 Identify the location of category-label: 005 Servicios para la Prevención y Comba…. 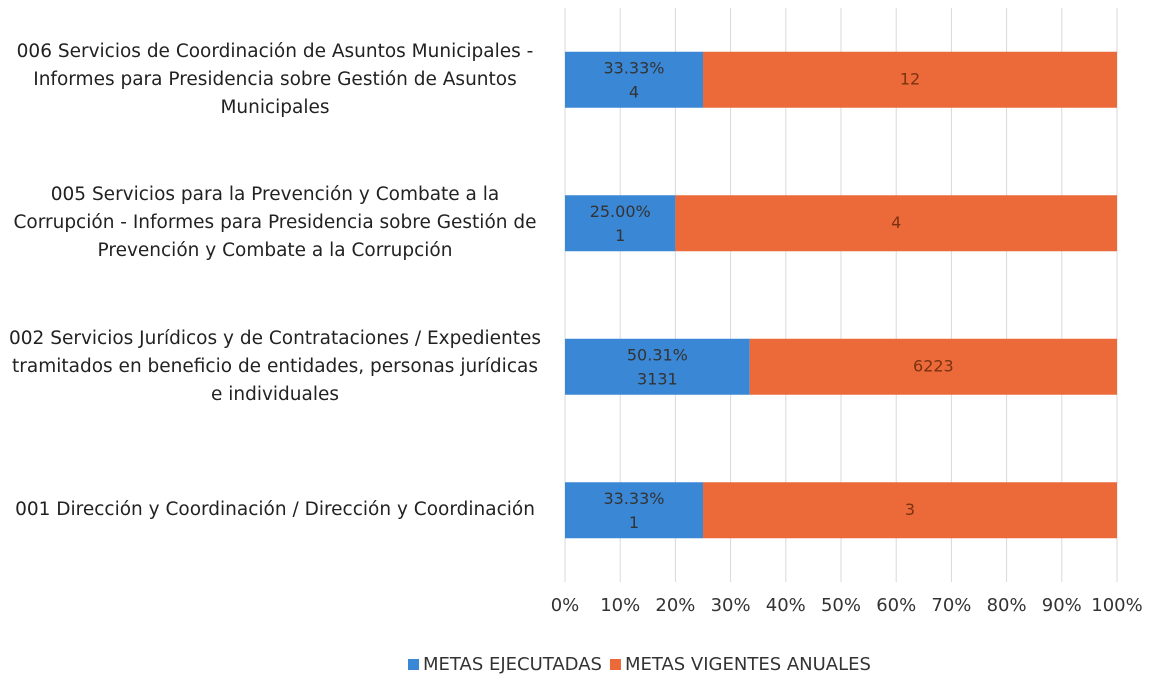
(275, 223).